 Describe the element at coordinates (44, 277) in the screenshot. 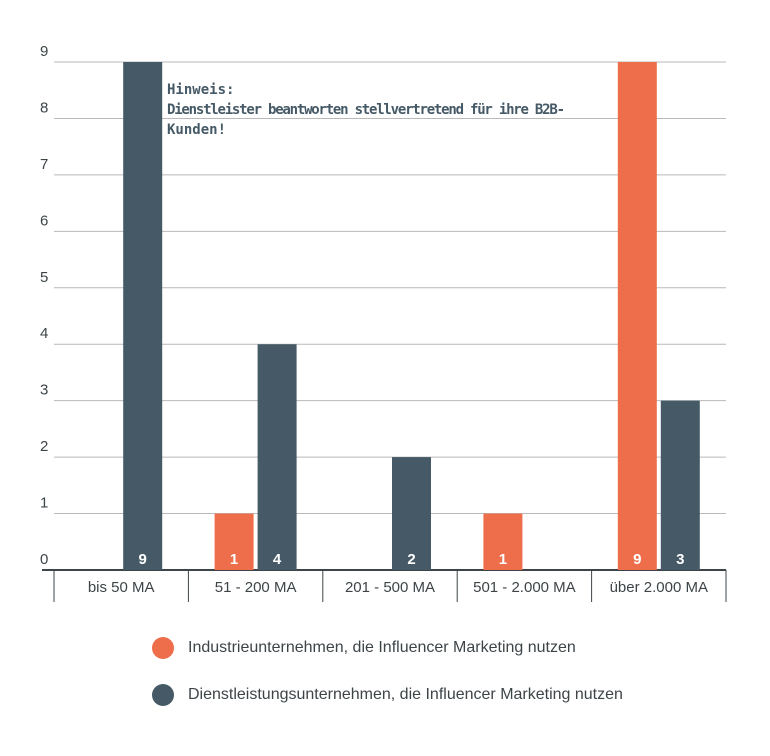

I see `y-tick-label: 5` at that location.